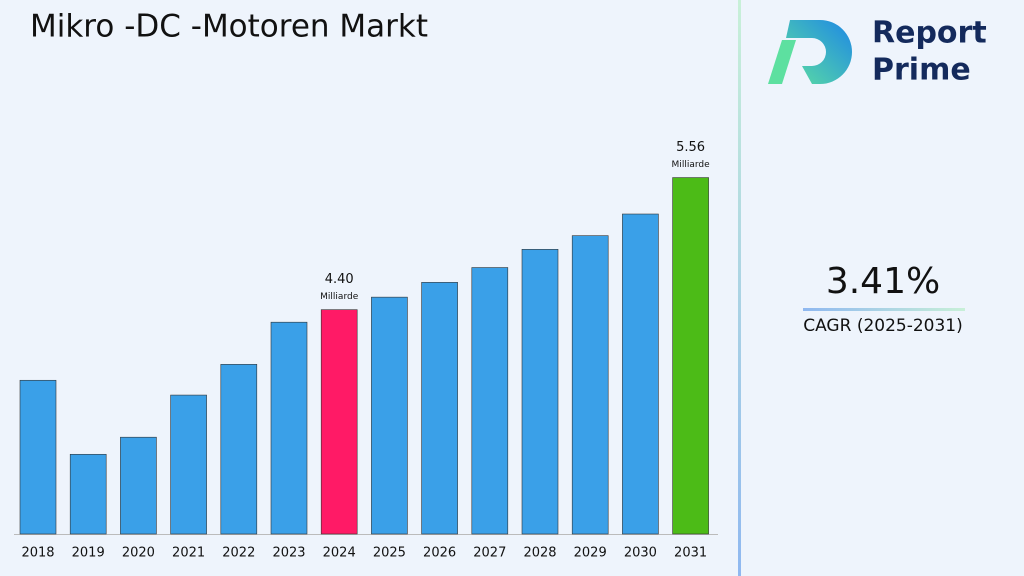 The height and width of the screenshot is (576, 1024). Describe the element at coordinates (929, 33) in the screenshot. I see `brand: Report` at that location.